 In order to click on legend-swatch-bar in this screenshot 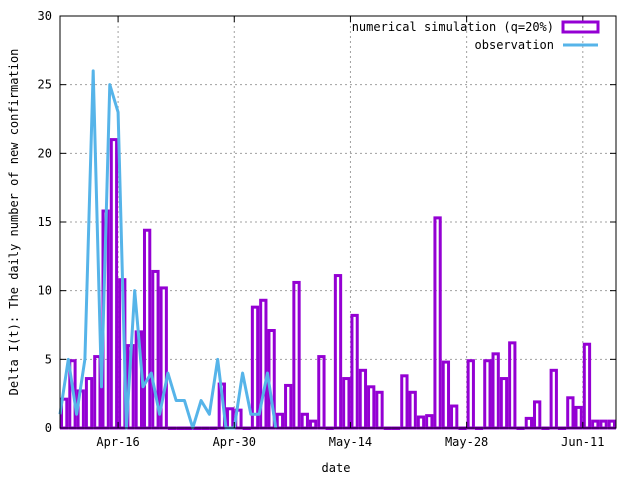, I will do `click(580, 27)`.